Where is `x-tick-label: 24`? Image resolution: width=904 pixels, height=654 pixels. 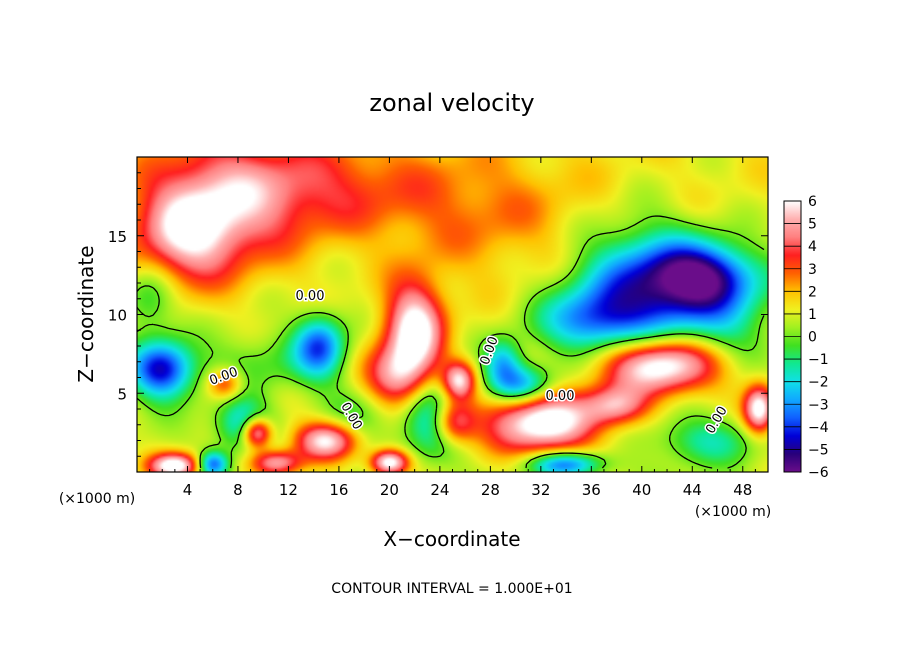
x-tick-label: 24 is located at coordinates (439, 490).